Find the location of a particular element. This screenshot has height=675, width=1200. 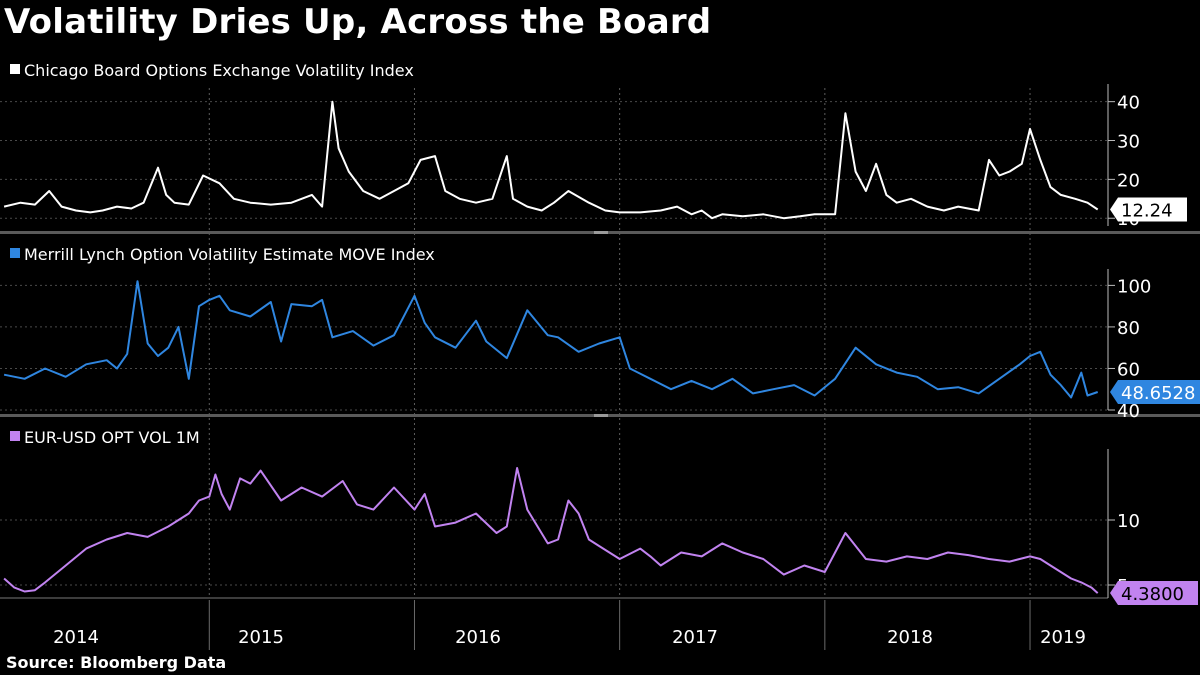

year-label: 2016 is located at coordinates (478, 637).